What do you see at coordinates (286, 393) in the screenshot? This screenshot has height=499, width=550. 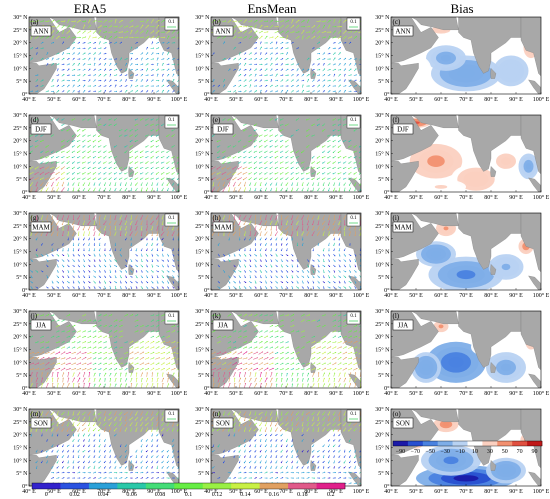 I see `lon-tick-label: 70° E` at bounding box center [286, 393].